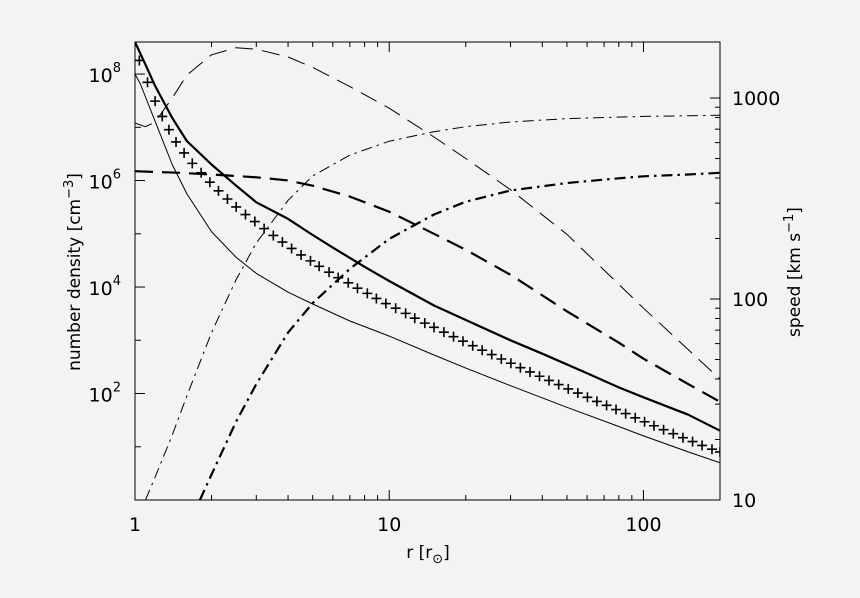 Image resolution: width=860 pixels, height=598 pixels. I want to click on x-tick-label: 100, so click(643, 525).